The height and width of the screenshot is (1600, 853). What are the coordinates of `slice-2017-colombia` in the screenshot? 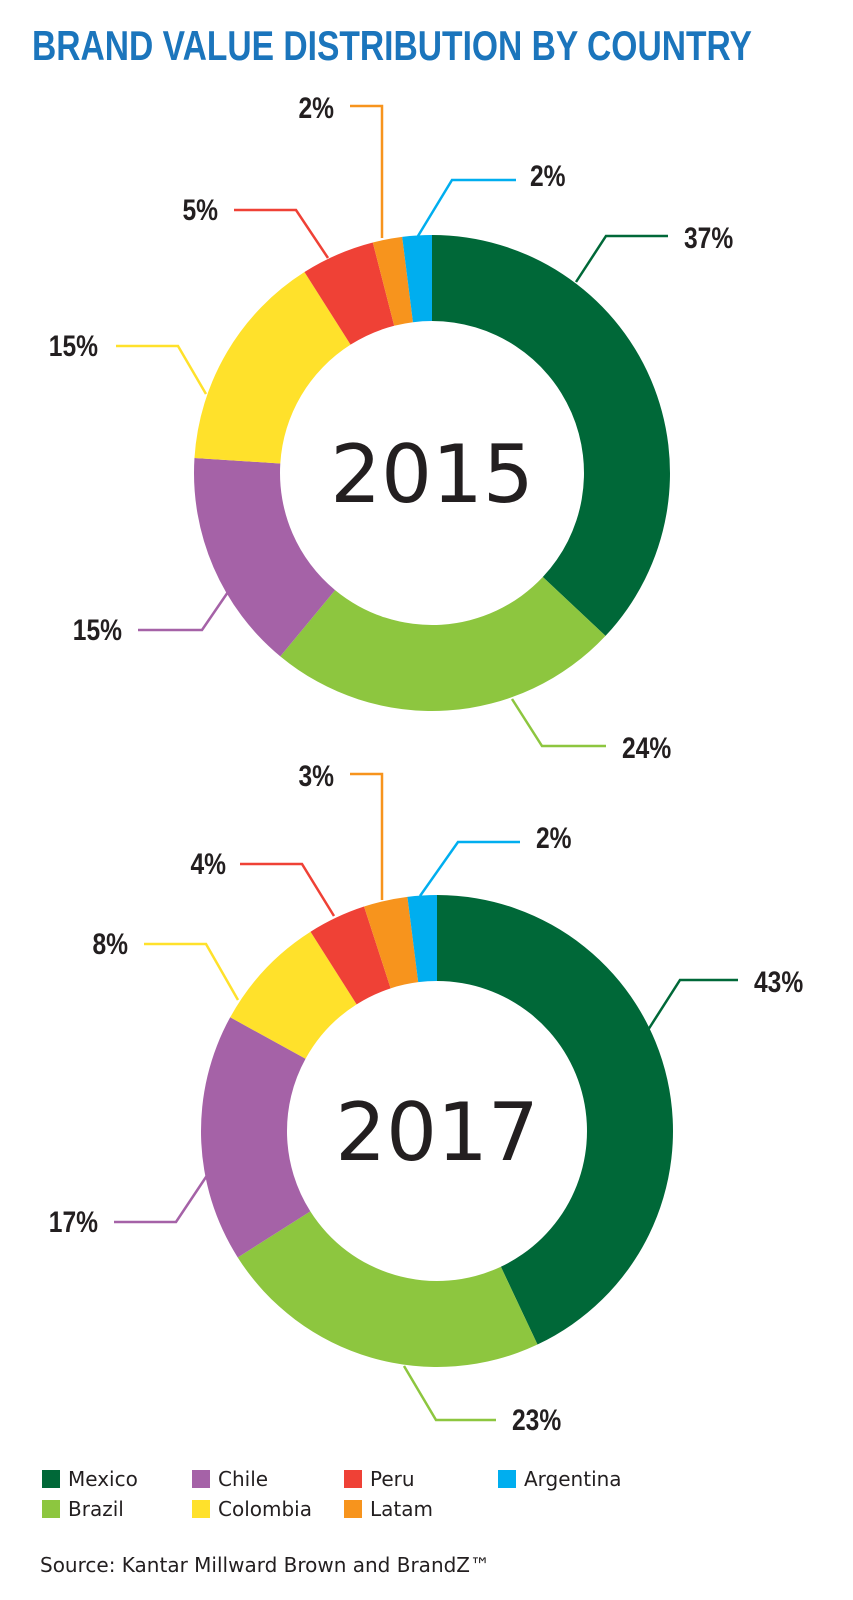 It's located at (293, 995).